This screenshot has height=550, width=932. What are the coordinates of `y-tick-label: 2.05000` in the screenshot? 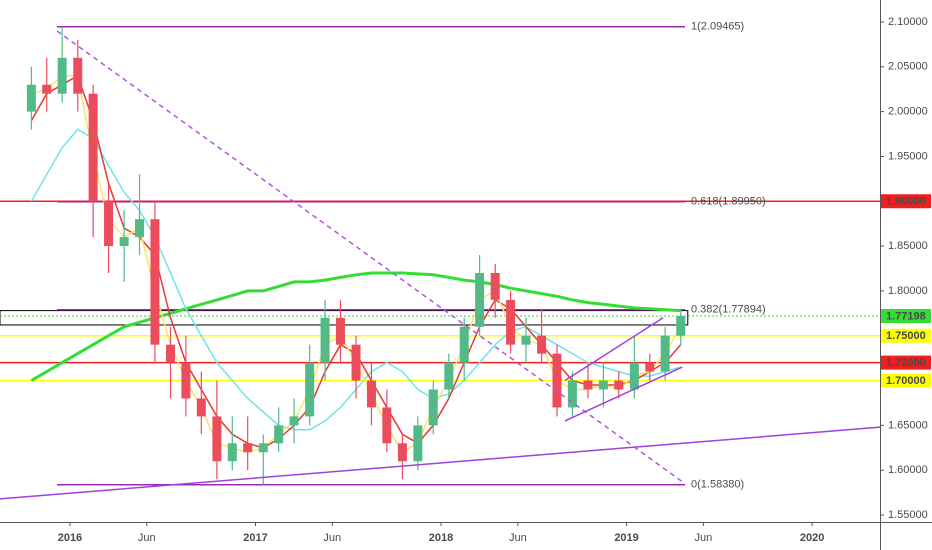 It's located at (908, 67).